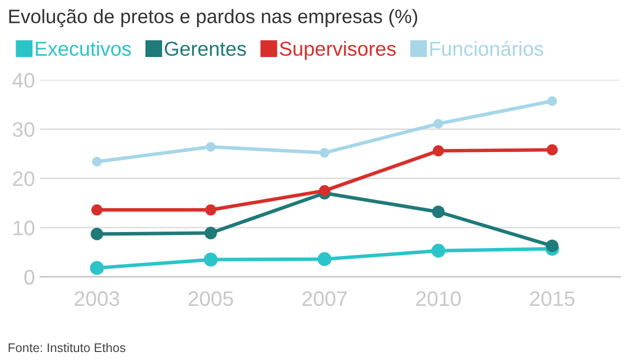 The width and height of the screenshot is (640, 360). What do you see at coordinates (487, 48) in the screenshot?
I see `legend-label: Funcionários` at bounding box center [487, 48].